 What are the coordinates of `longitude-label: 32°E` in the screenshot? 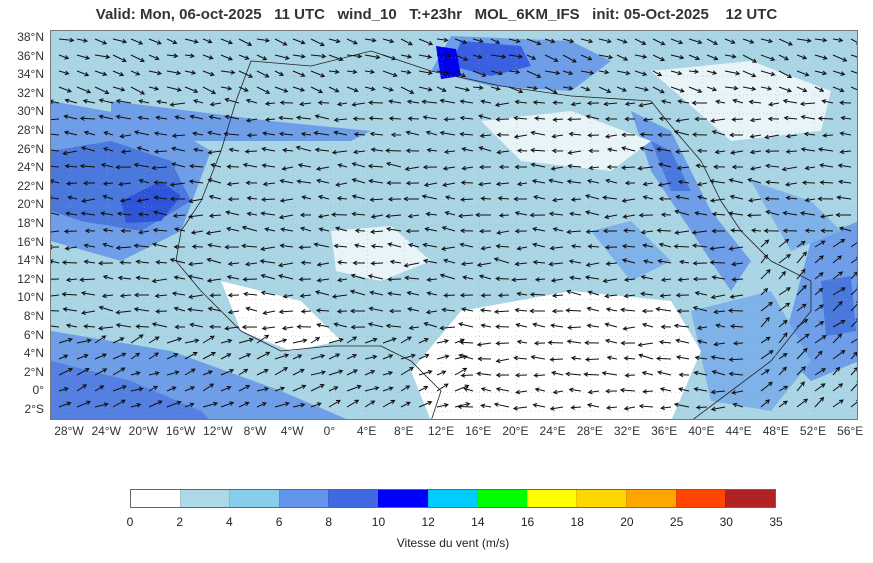 It's located at (627, 431).